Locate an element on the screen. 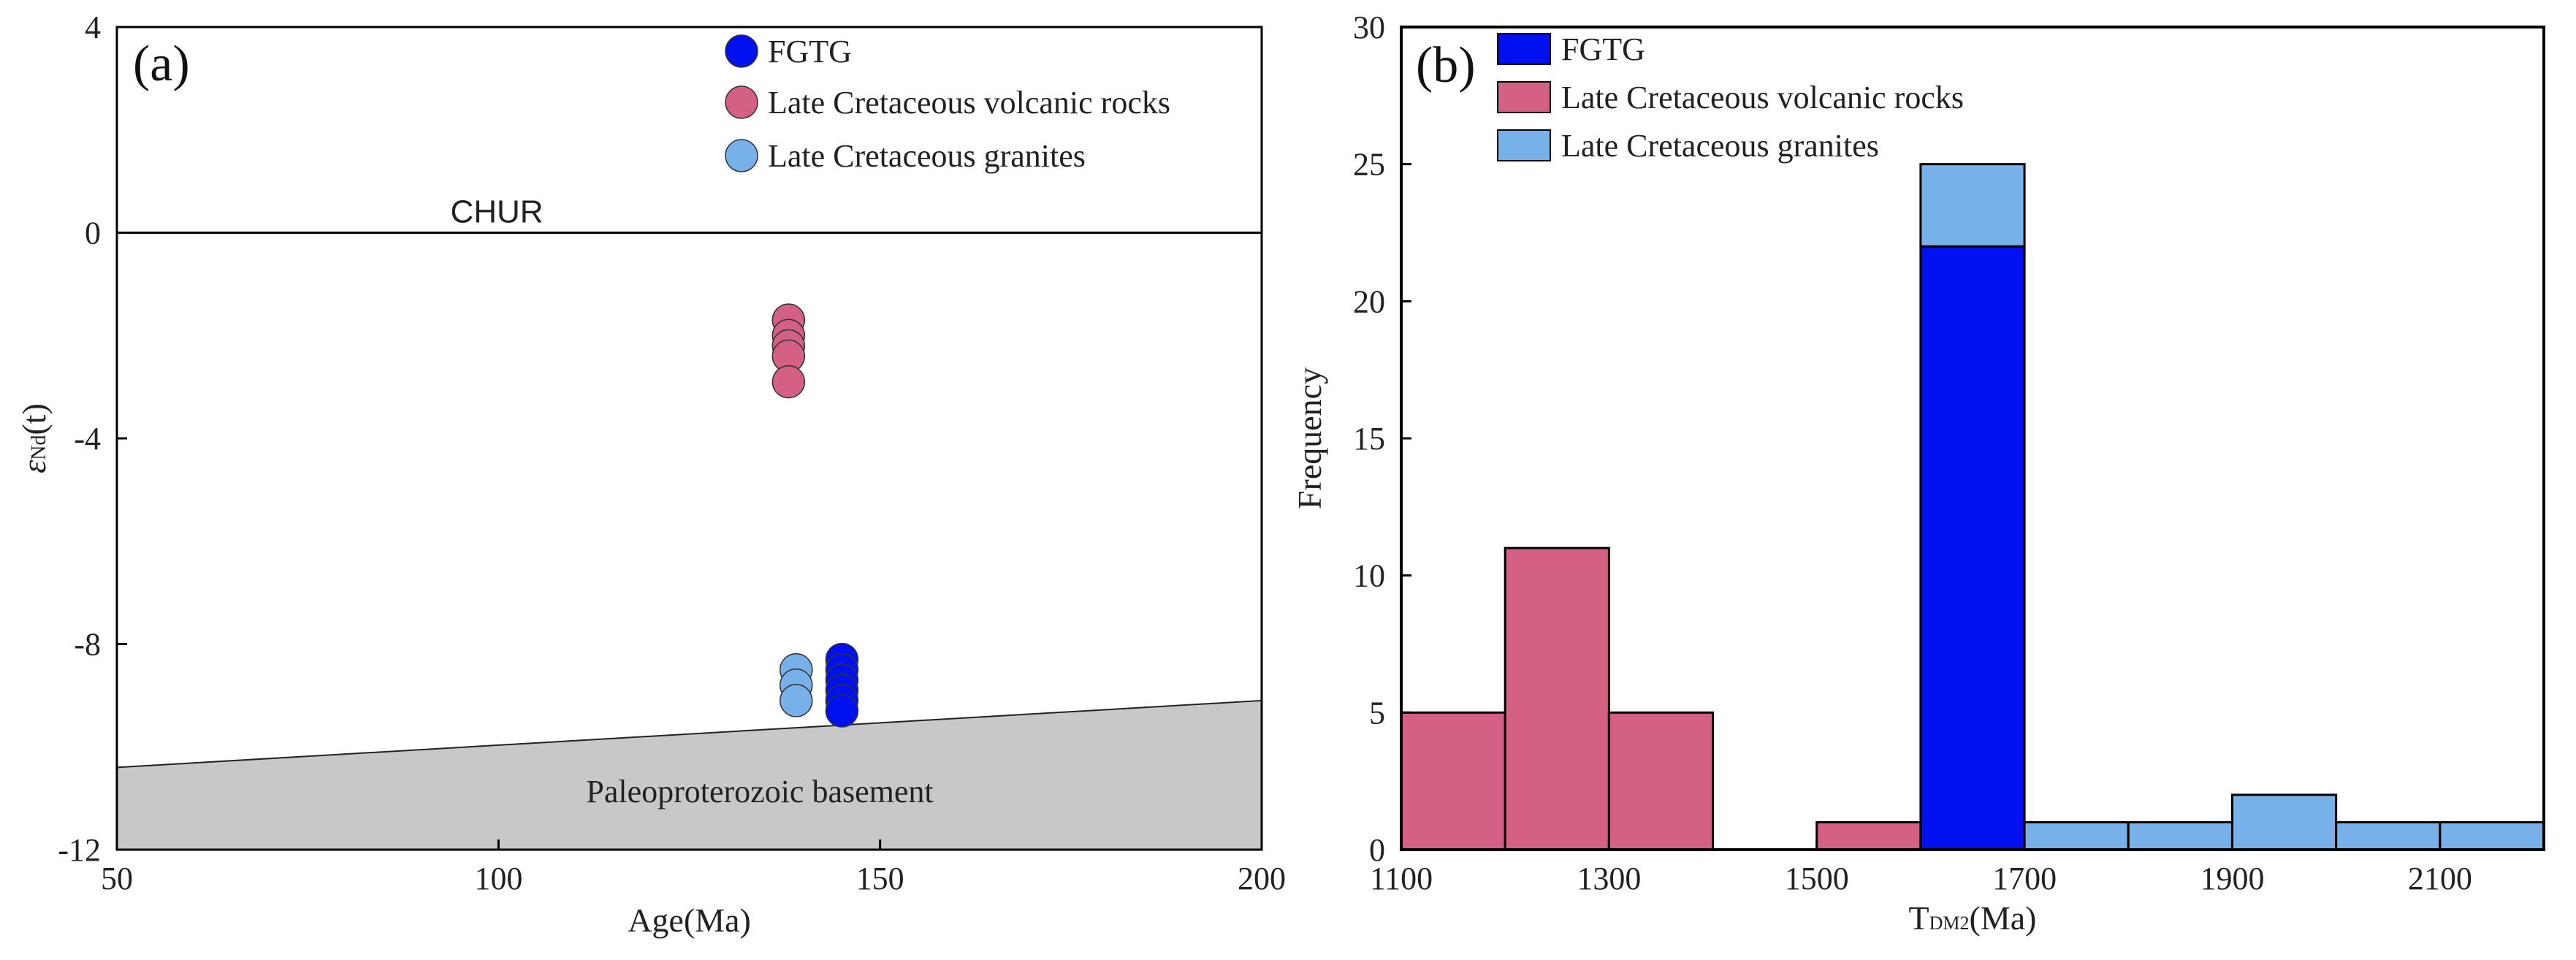 The image size is (2576, 960). x-tick-label: 200 is located at coordinates (1262, 878).